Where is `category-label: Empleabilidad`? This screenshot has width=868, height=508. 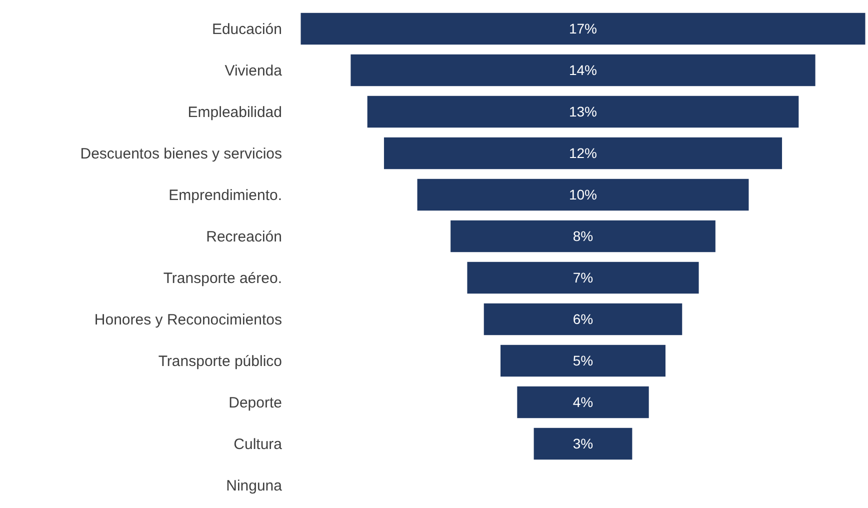
category-label: Empleabilidad is located at coordinates (235, 112).